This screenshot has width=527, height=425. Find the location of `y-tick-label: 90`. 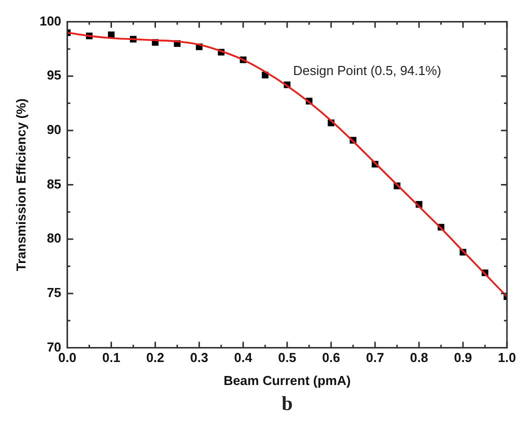

y-tick-label: 90 is located at coordinates (54, 130).